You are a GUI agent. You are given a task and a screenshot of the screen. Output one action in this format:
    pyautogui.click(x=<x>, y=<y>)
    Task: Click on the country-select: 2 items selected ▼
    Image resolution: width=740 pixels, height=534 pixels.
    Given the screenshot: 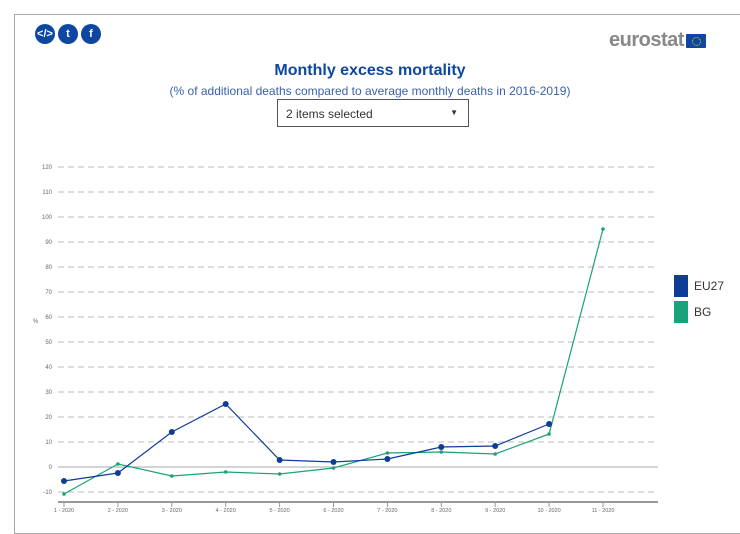 What is the action you would take?
    pyautogui.click(x=373, y=113)
    